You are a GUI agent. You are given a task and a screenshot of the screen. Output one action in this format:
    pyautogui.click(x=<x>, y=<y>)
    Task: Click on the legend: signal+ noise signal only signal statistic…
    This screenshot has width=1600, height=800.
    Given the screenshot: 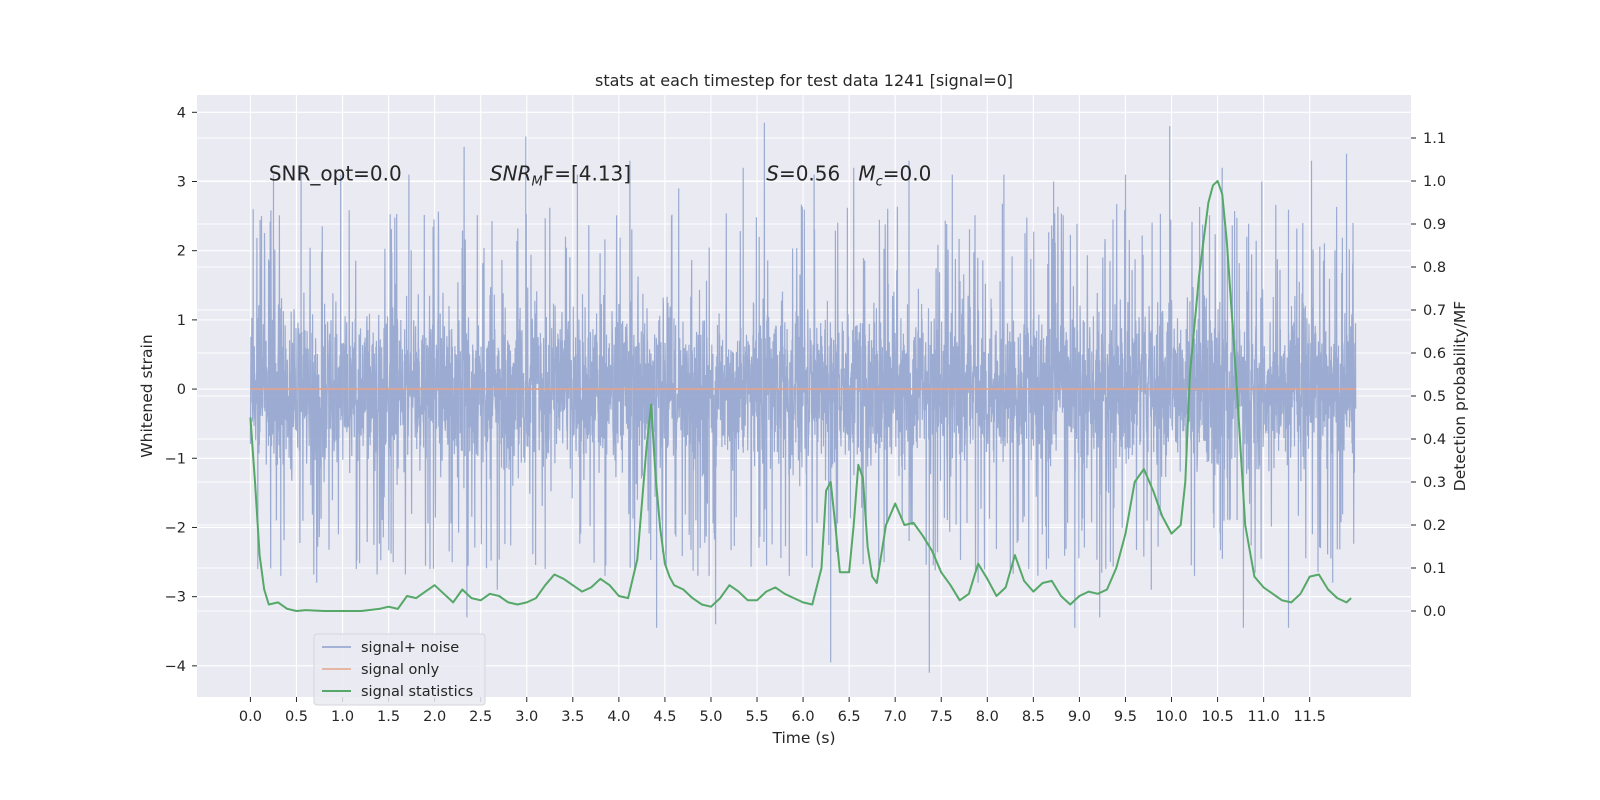 What is the action you would take?
    pyautogui.click(x=399, y=669)
    